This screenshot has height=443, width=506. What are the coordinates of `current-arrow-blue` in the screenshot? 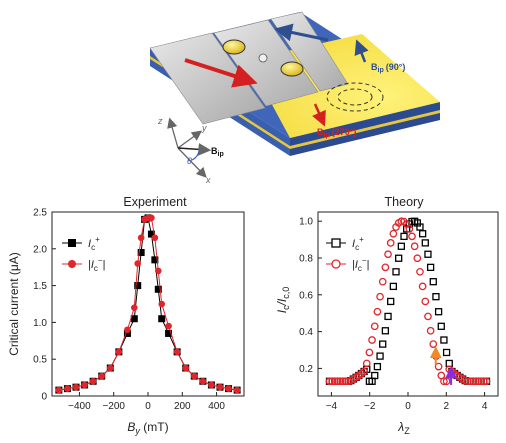 It's located at (301, 32).